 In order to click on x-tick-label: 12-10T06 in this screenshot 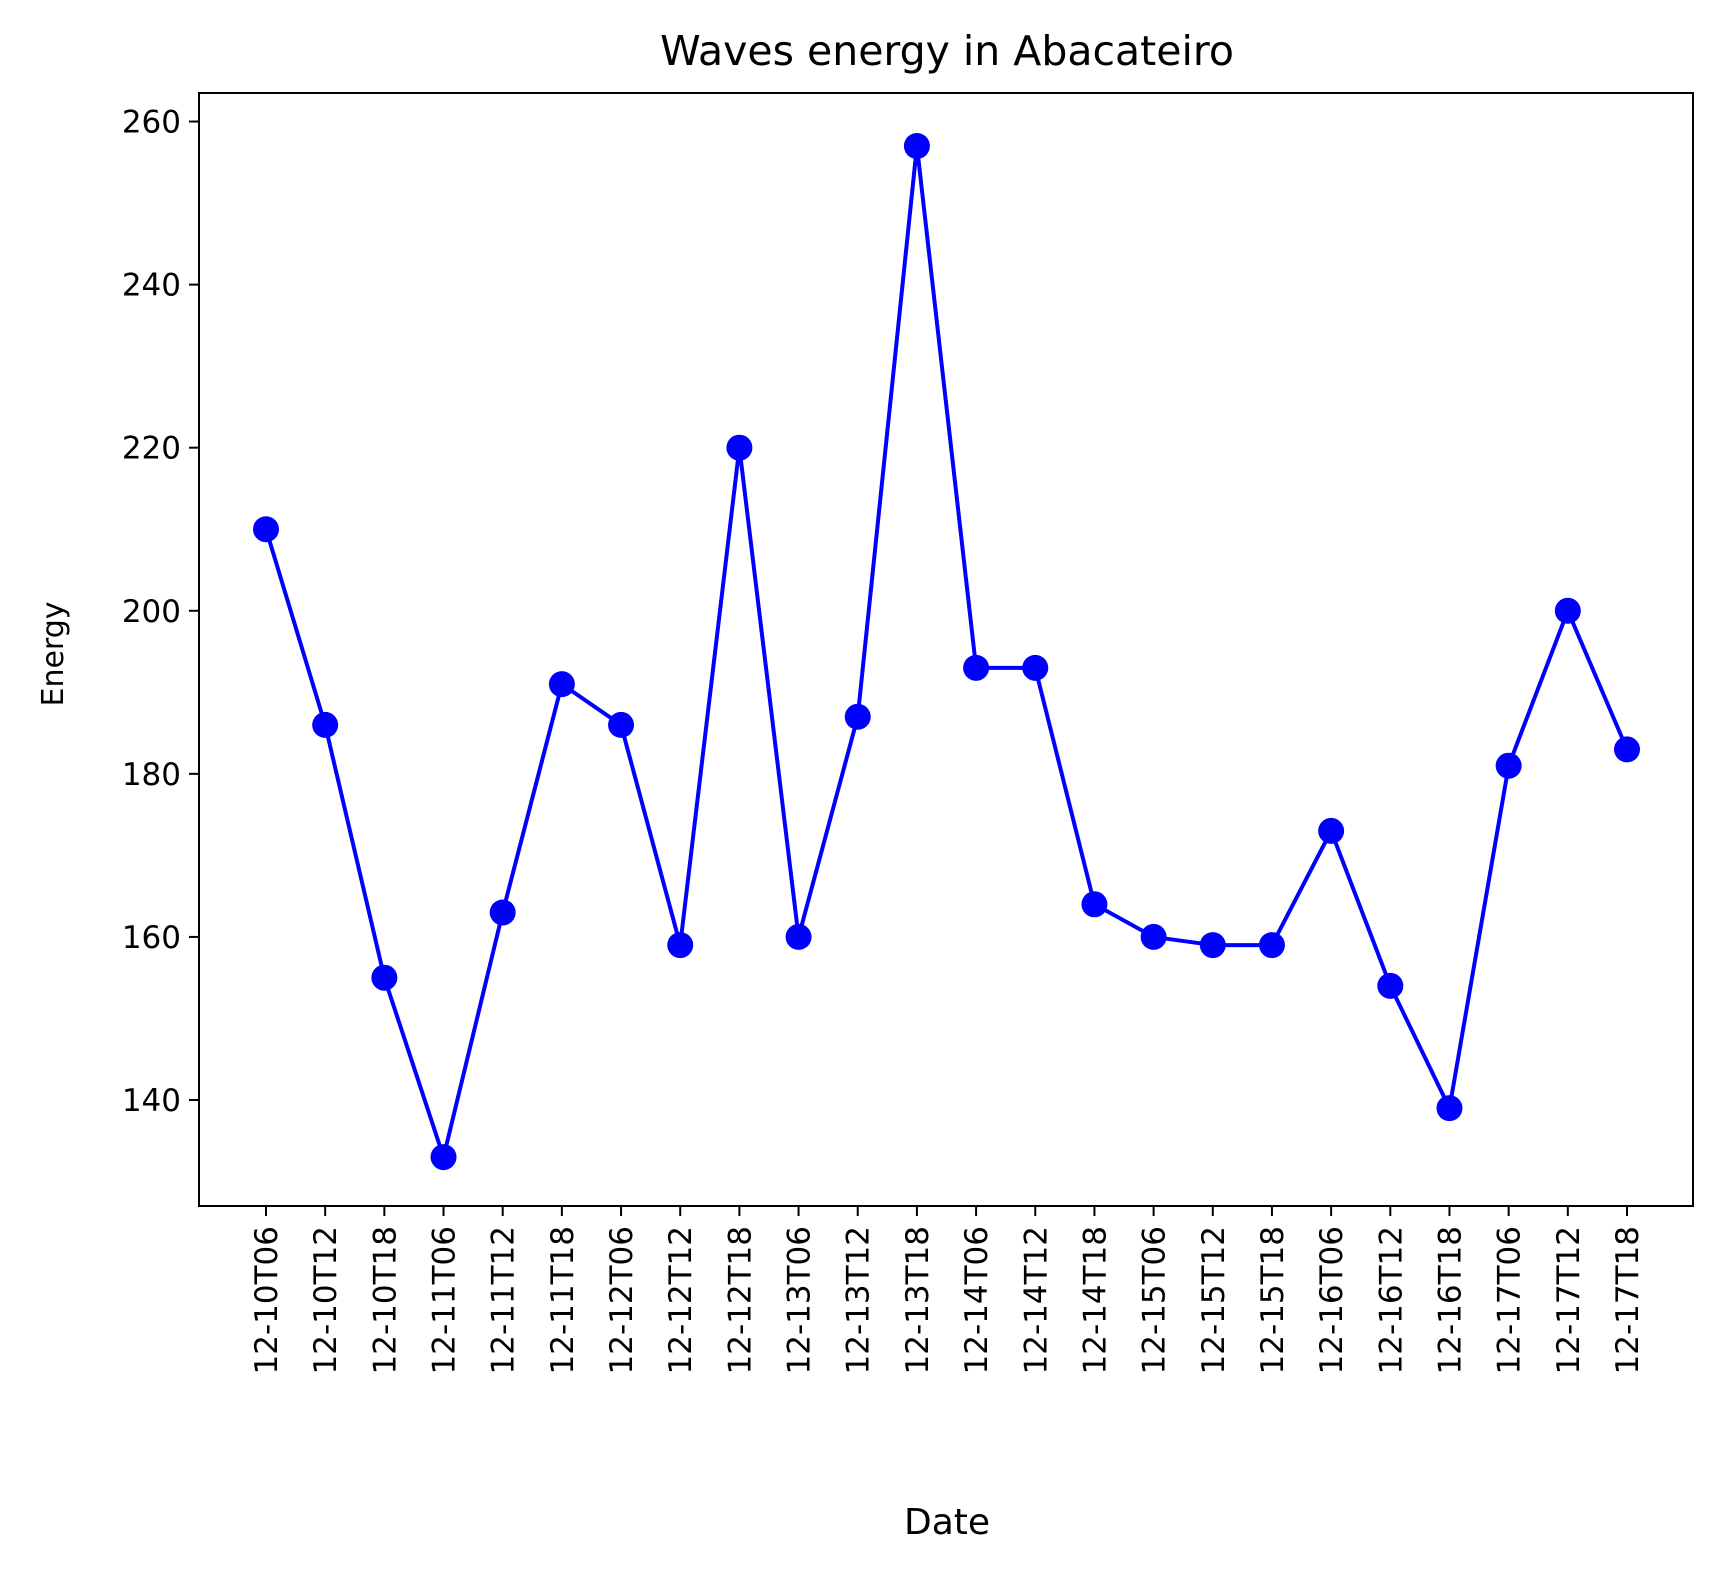, I will do `click(267, 1300)`.